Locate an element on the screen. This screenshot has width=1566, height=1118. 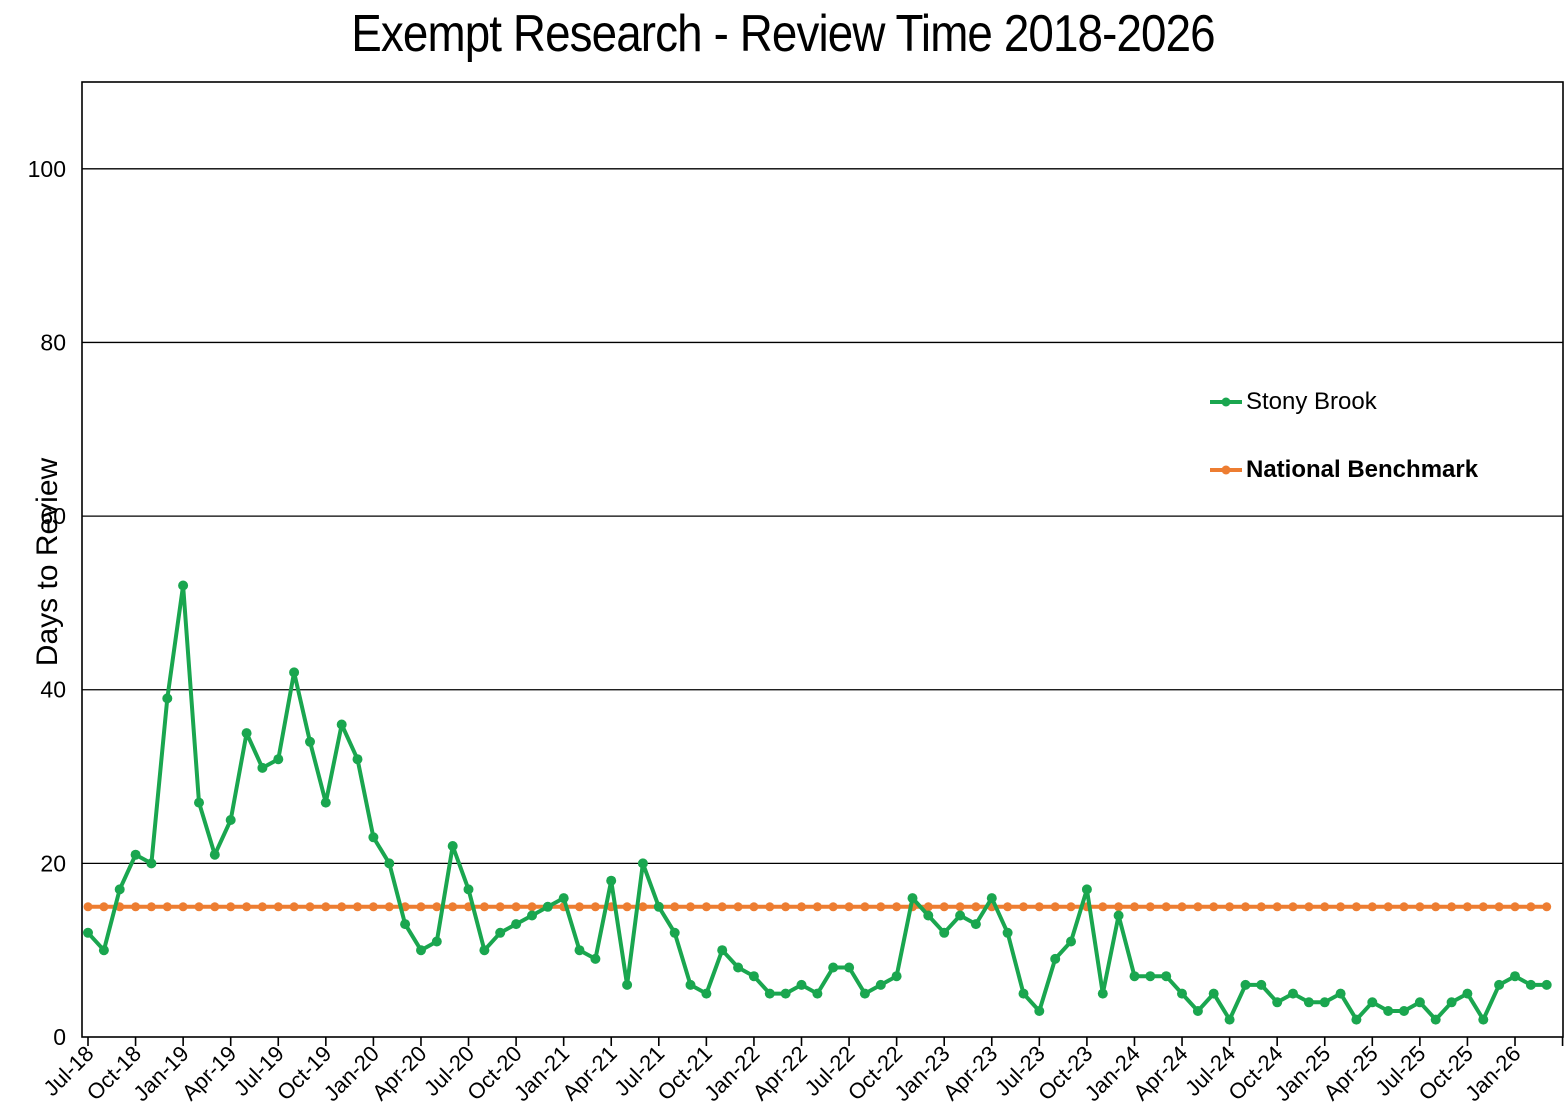
legend-label-stony-brook: Stony Brook is located at coordinates (1311, 401).